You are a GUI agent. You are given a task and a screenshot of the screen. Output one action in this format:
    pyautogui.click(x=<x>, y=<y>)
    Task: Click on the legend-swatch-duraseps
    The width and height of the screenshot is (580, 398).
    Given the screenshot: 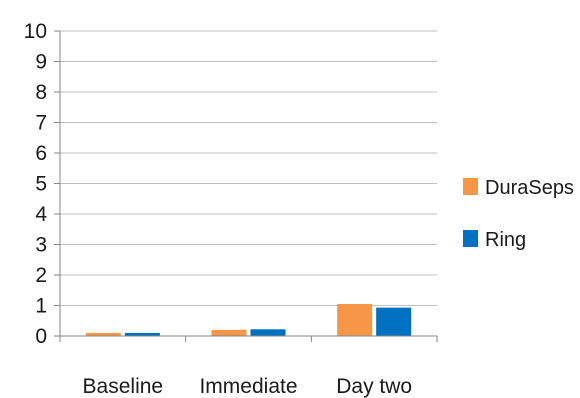 What is the action you would take?
    pyautogui.click(x=470, y=186)
    